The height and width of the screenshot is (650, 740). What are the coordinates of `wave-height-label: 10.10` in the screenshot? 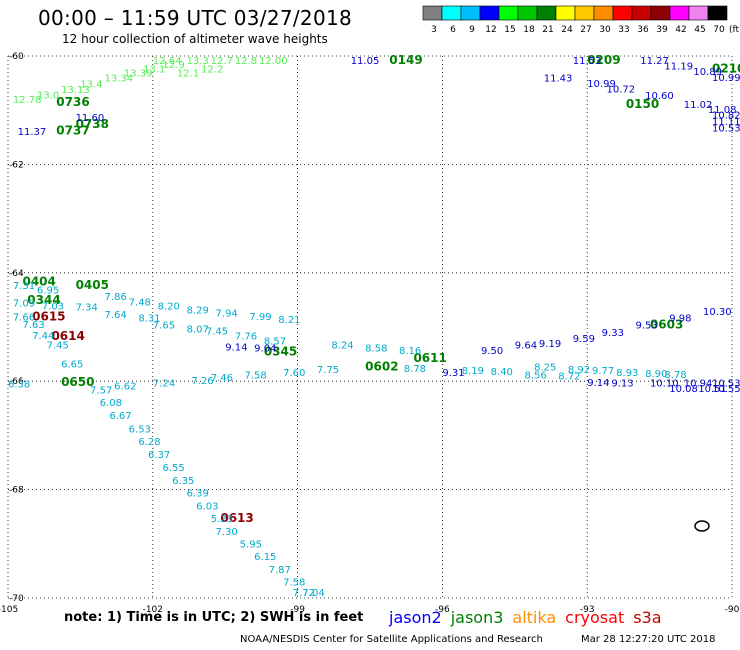 It's located at (664, 384).